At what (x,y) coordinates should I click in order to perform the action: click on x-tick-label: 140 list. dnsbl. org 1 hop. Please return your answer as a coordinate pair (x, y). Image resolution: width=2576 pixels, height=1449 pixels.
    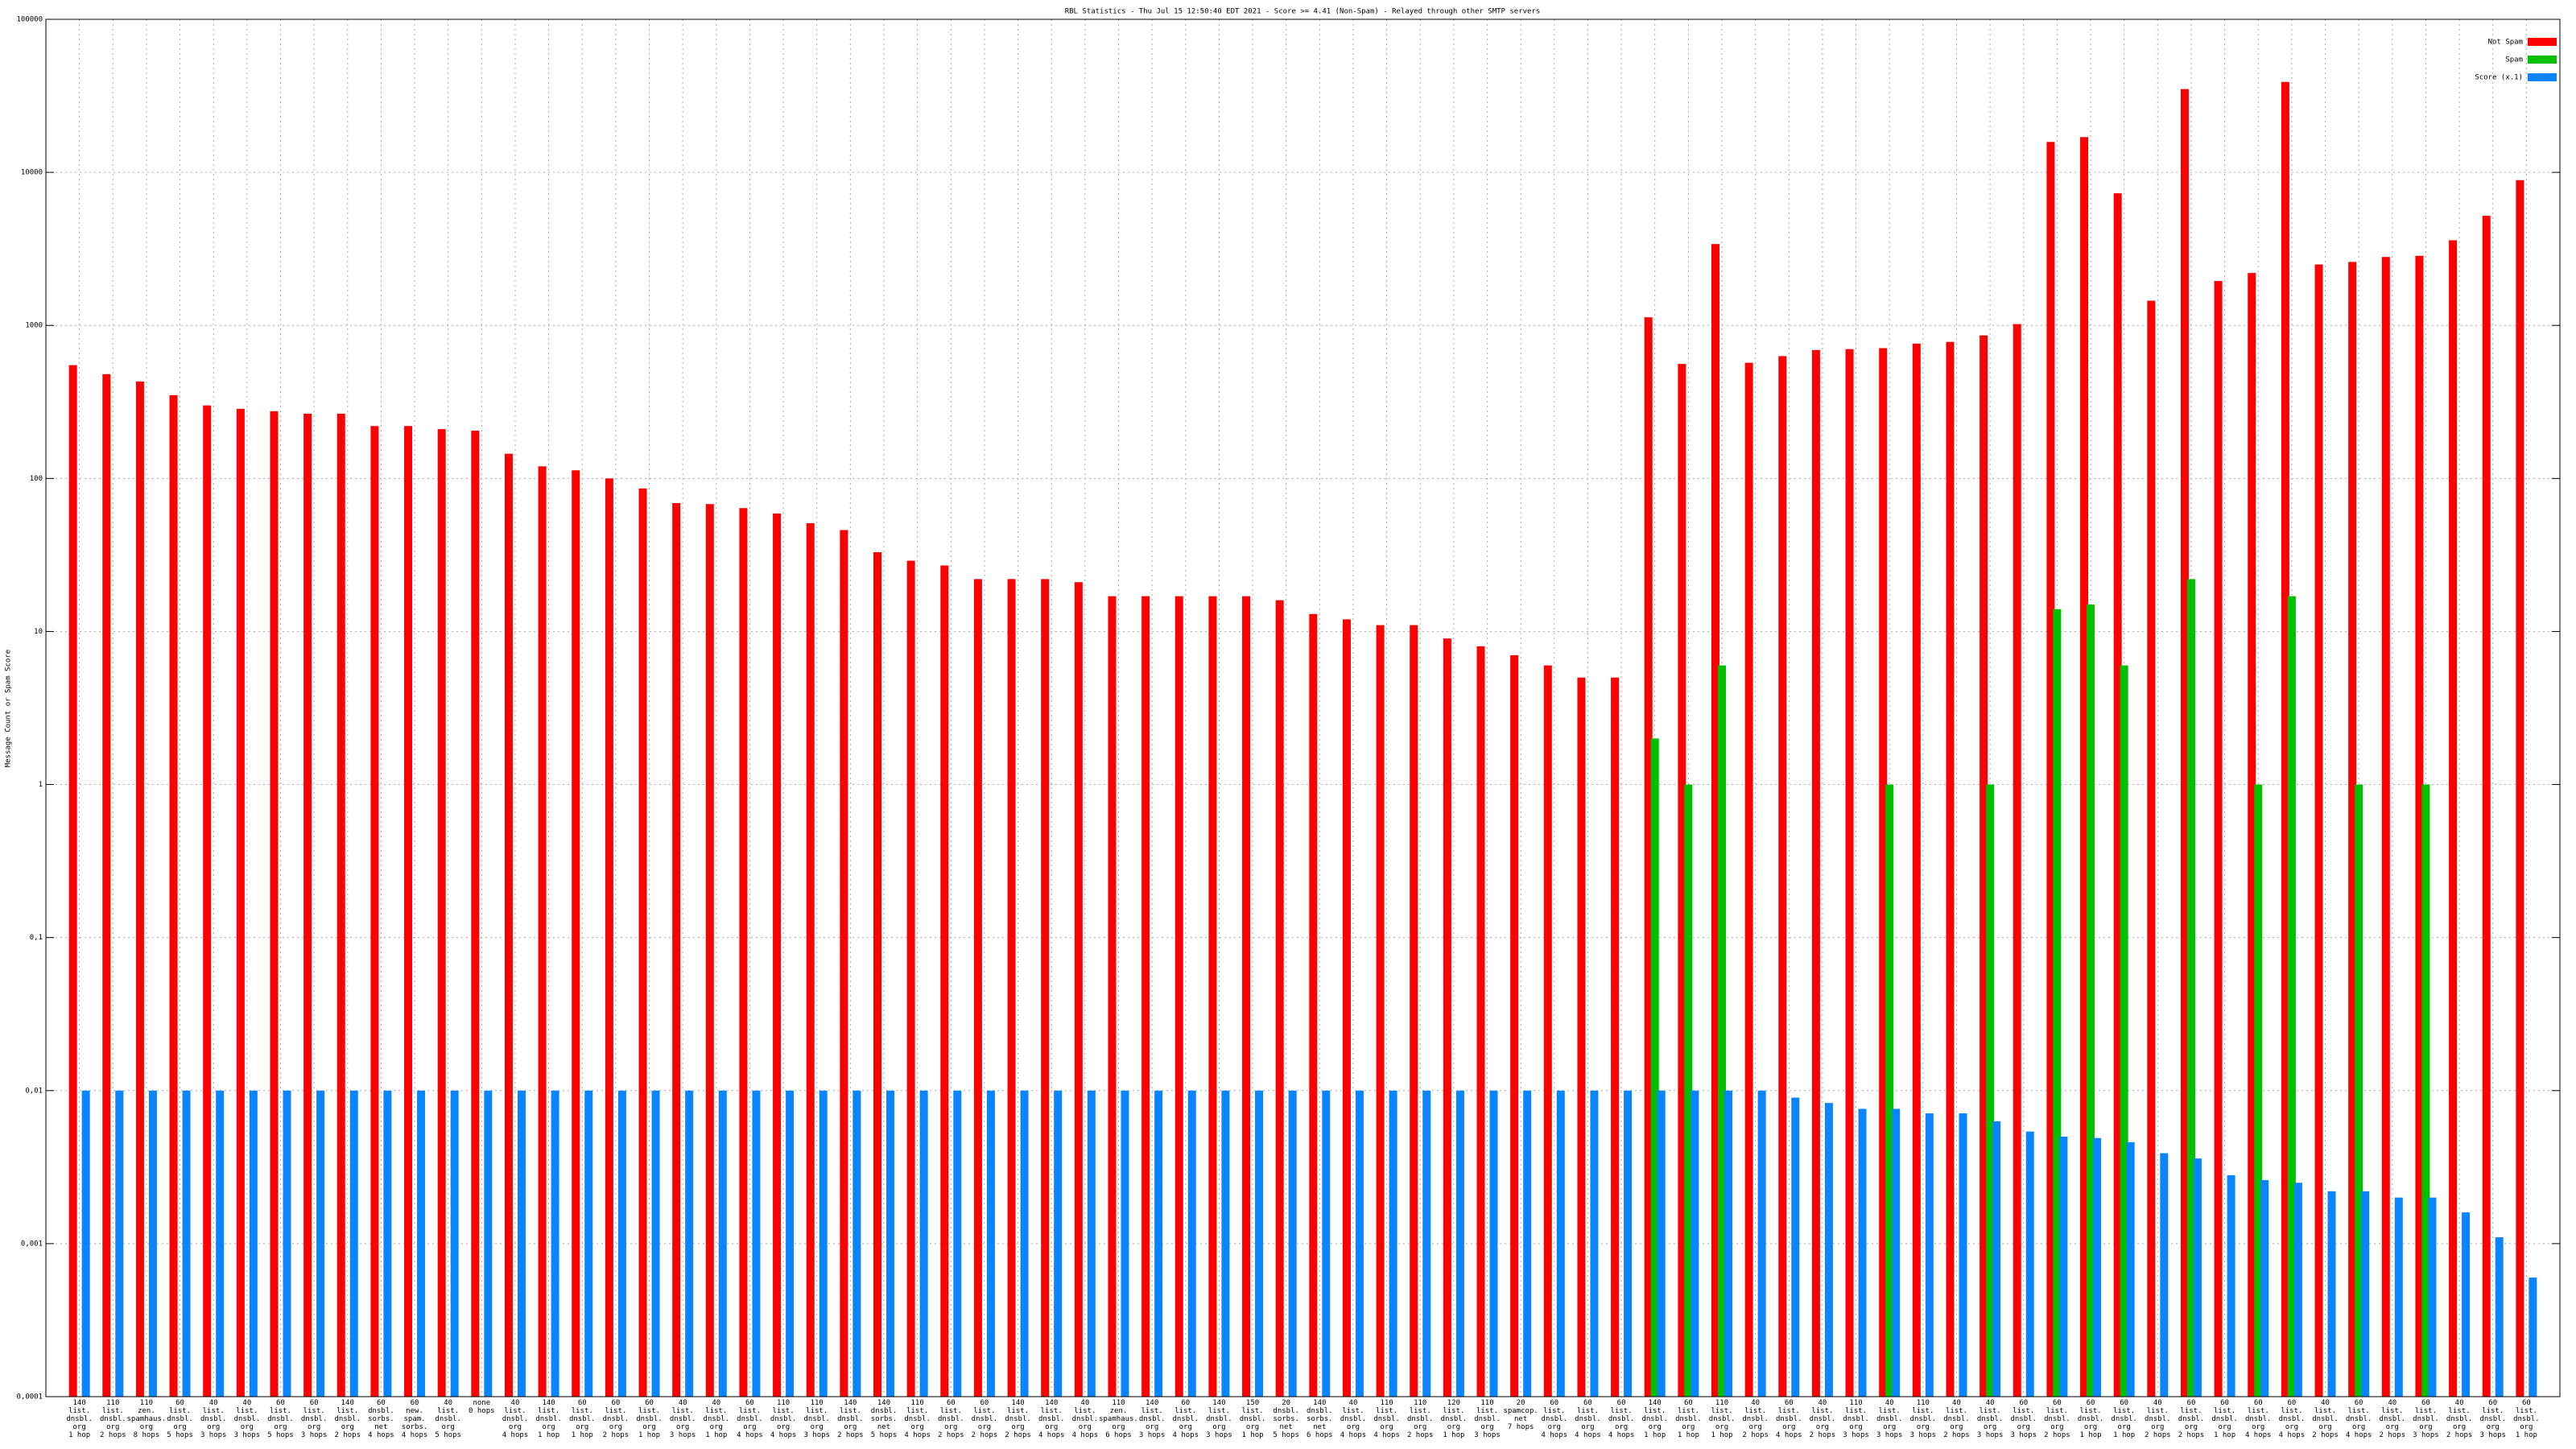
    Looking at the image, I should click on (548, 1419).